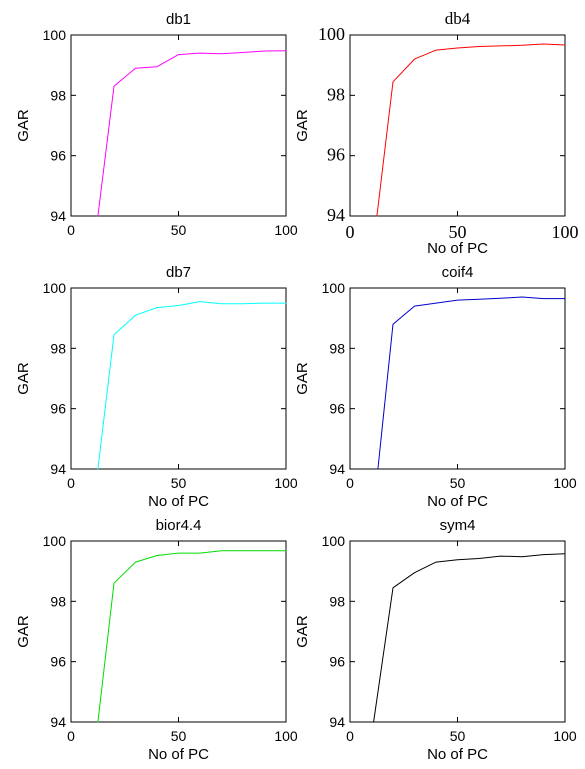 The image size is (585, 769). What do you see at coordinates (458, 525) in the screenshot?
I see `chart-title: sym4` at bounding box center [458, 525].